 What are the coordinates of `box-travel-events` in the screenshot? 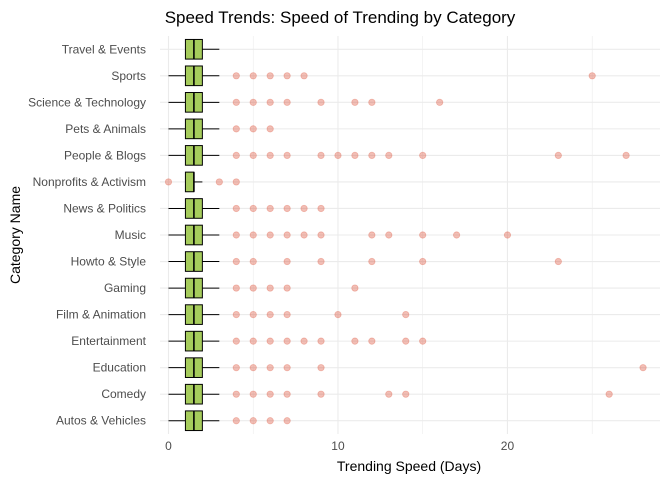 It's located at (202, 49).